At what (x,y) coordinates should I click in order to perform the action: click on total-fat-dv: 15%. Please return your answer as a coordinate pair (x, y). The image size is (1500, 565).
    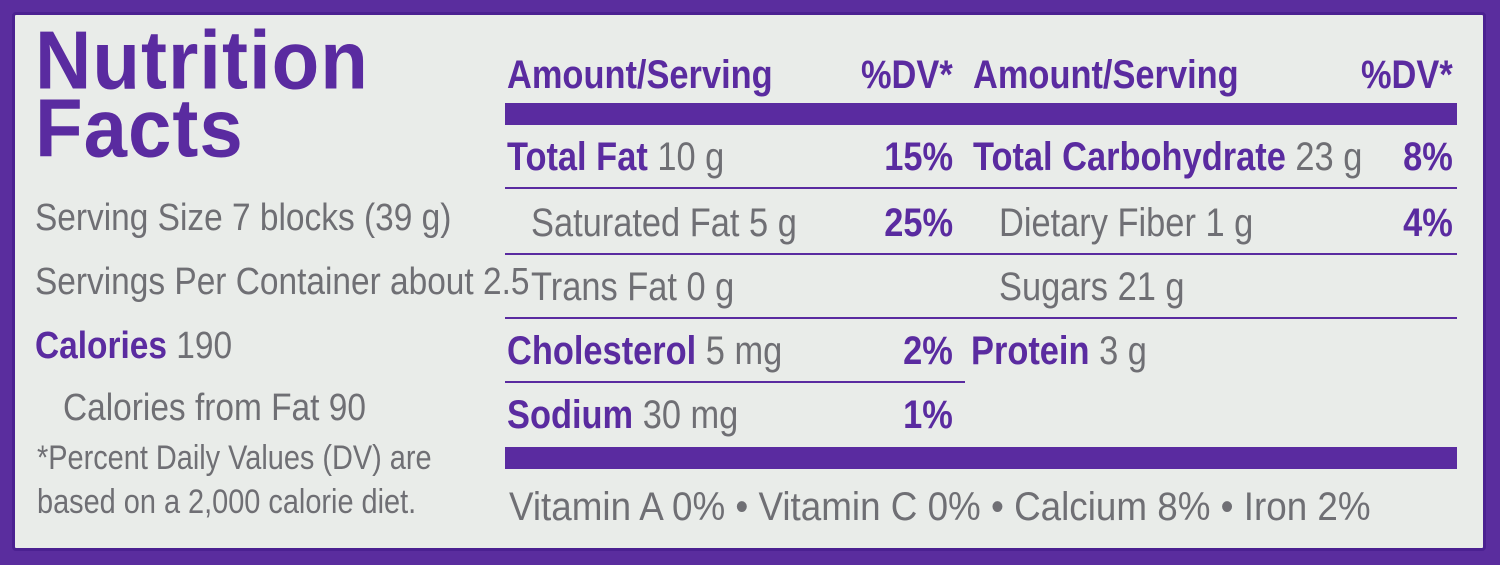
    Looking at the image, I should click on (918, 157).